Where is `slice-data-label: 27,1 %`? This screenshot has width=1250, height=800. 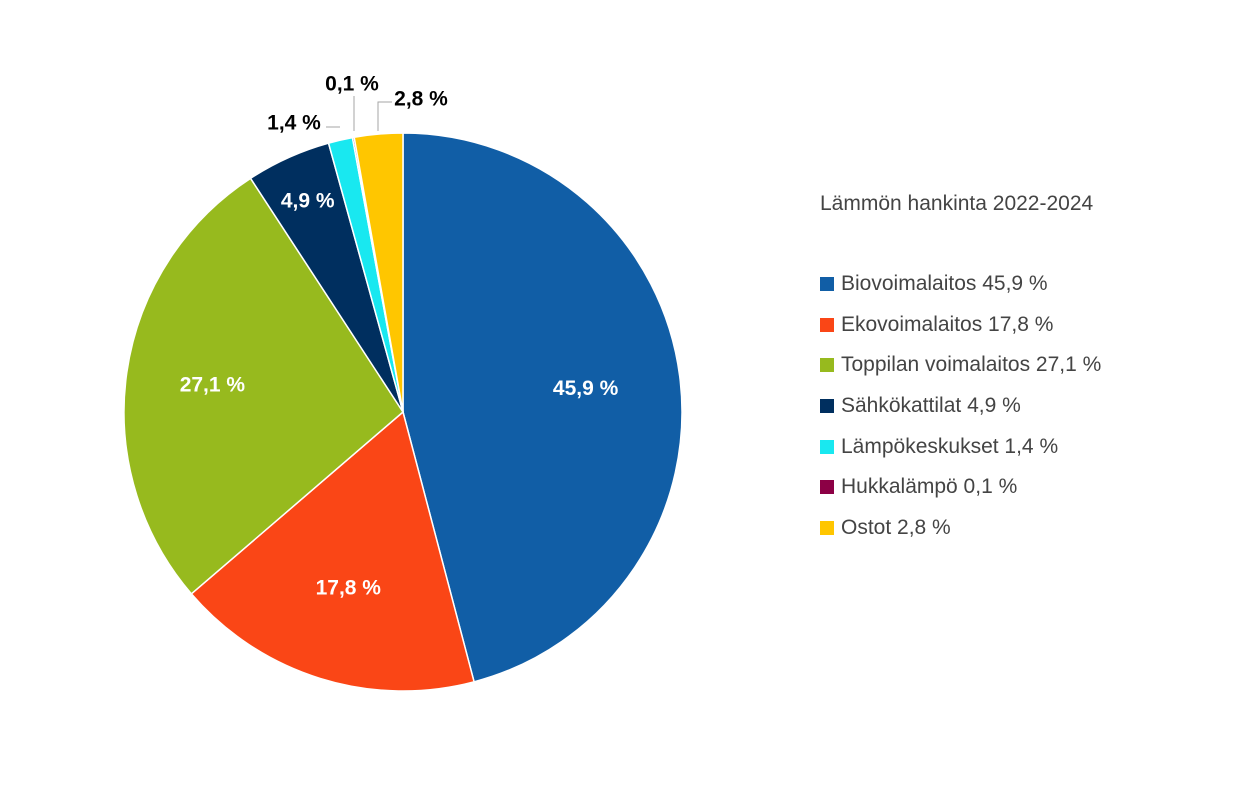
slice-data-label: 27,1 % is located at coordinates (213, 384).